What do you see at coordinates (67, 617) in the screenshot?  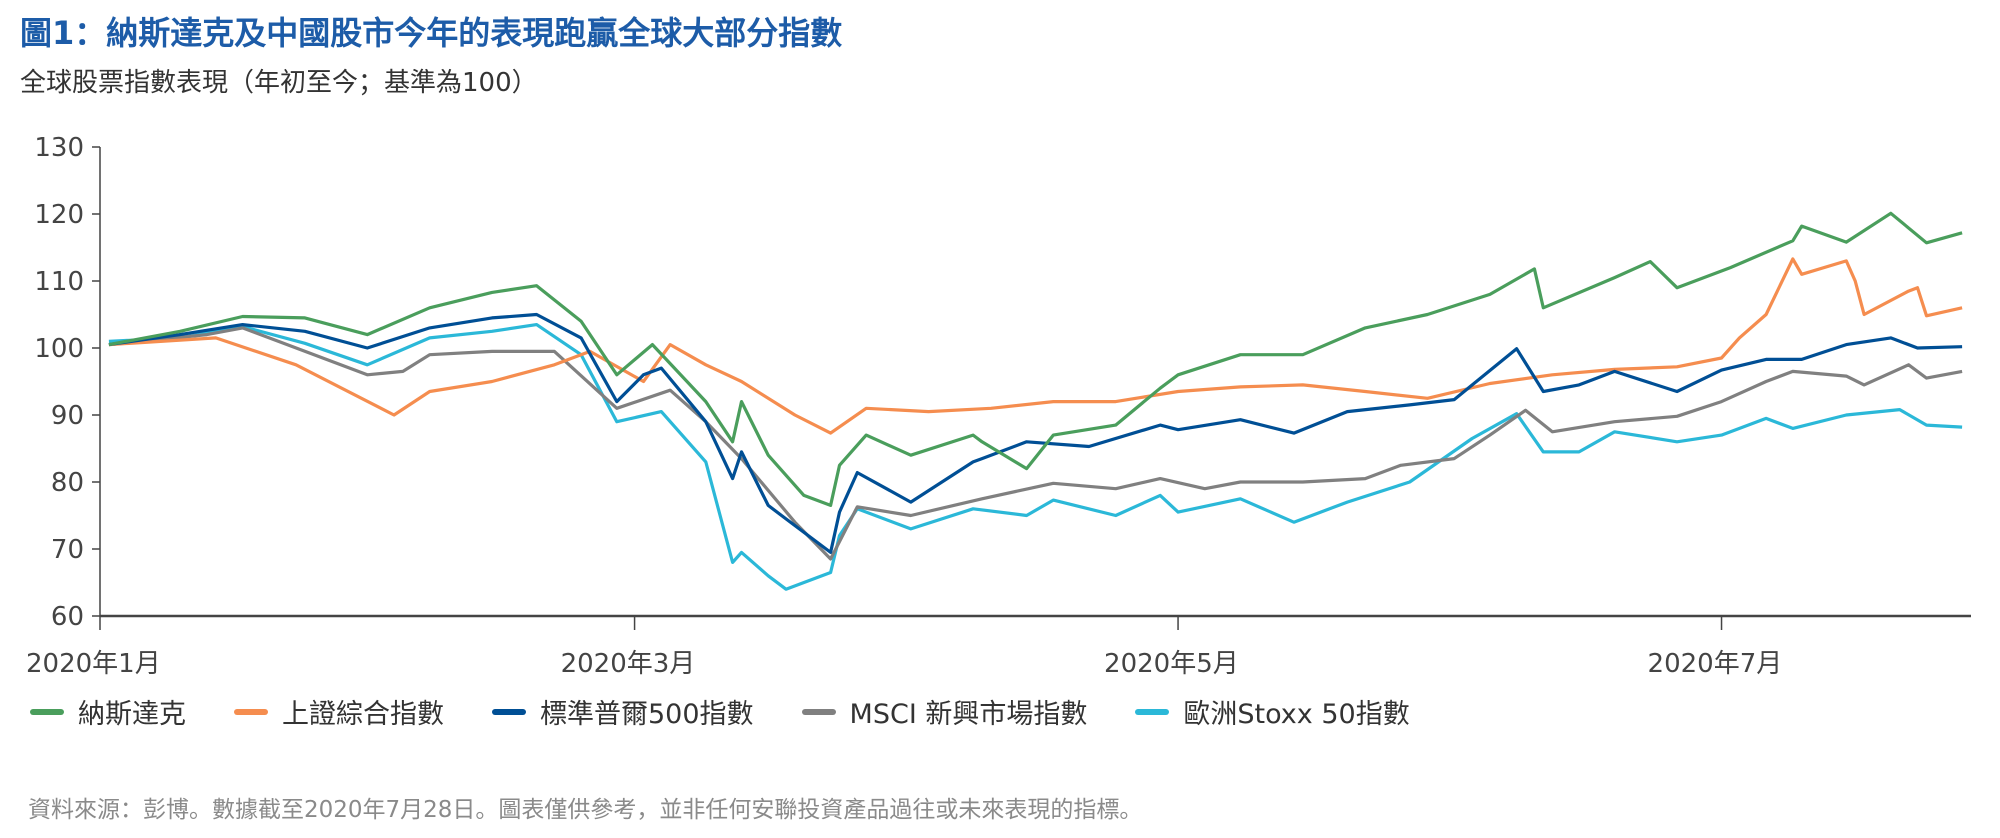 I see `y-tick-label: 60` at bounding box center [67, 617].